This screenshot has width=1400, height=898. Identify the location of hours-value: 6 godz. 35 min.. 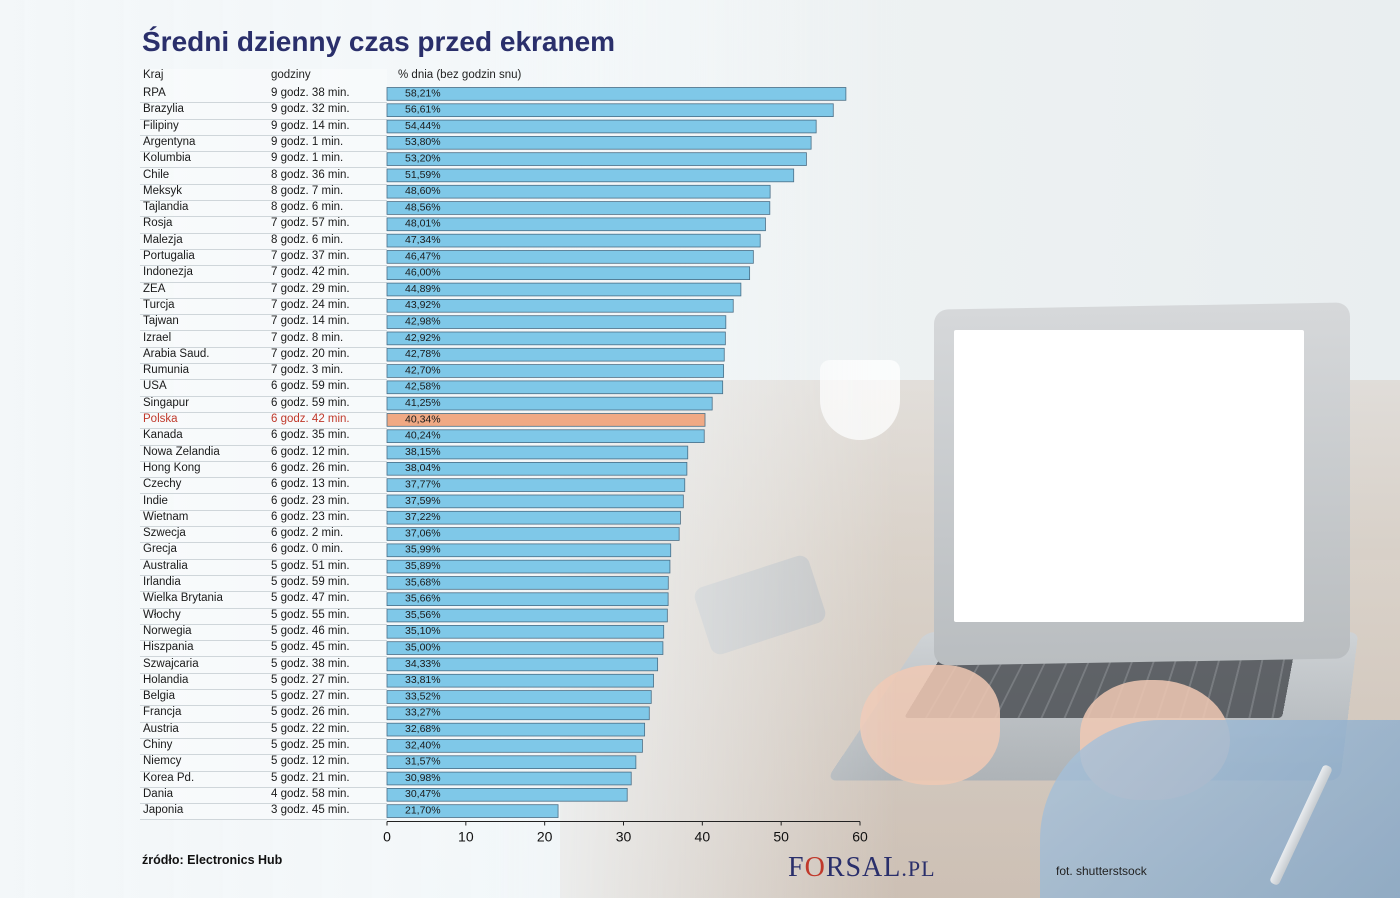
(310, 435).